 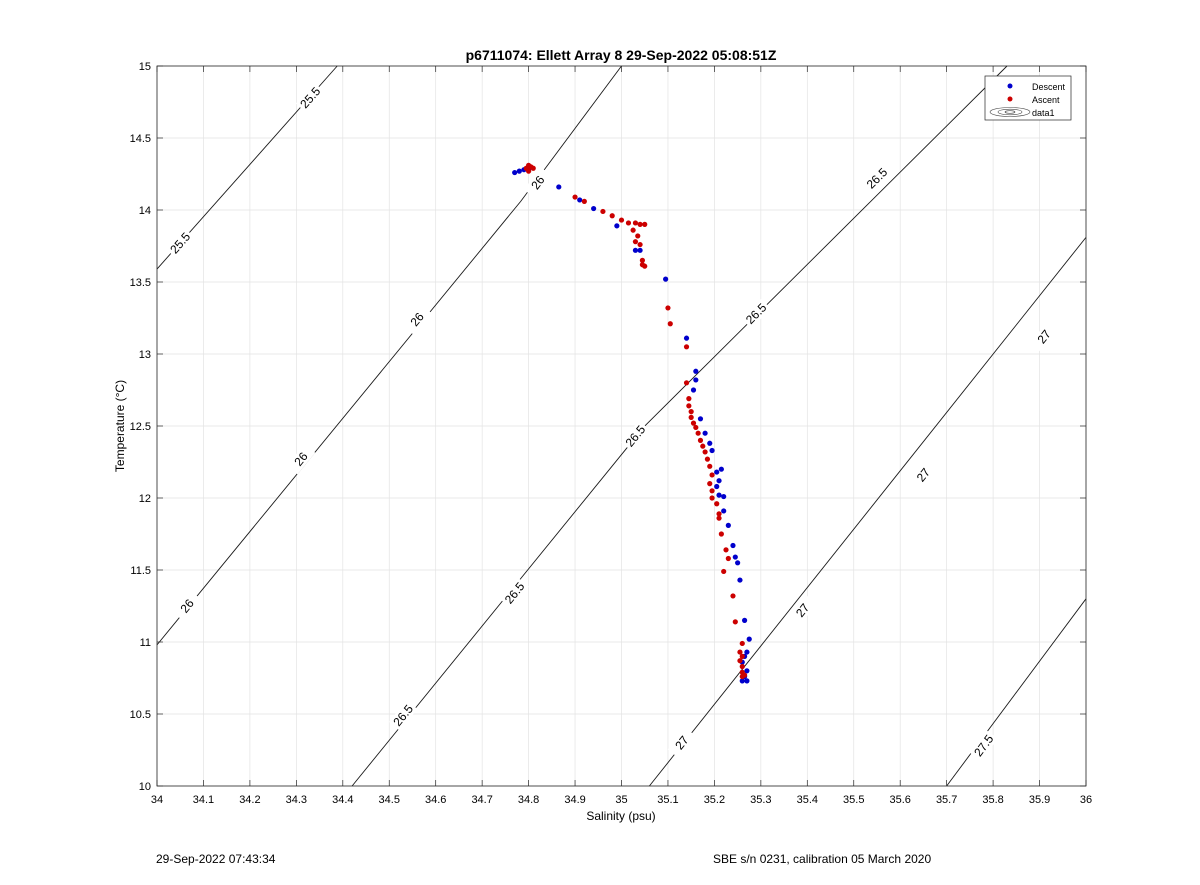 I want to click on y-tick-label: 10.5, so click(x=140, y=715).